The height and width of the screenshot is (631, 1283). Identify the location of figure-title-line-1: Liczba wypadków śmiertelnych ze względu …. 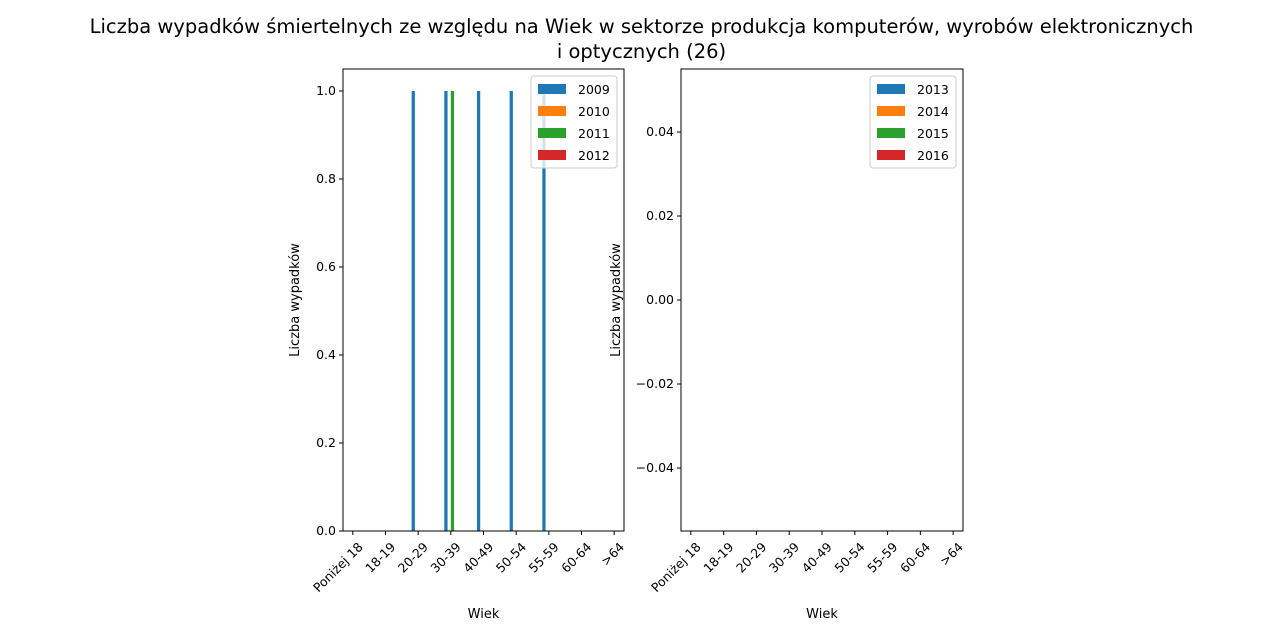
(641, 26).